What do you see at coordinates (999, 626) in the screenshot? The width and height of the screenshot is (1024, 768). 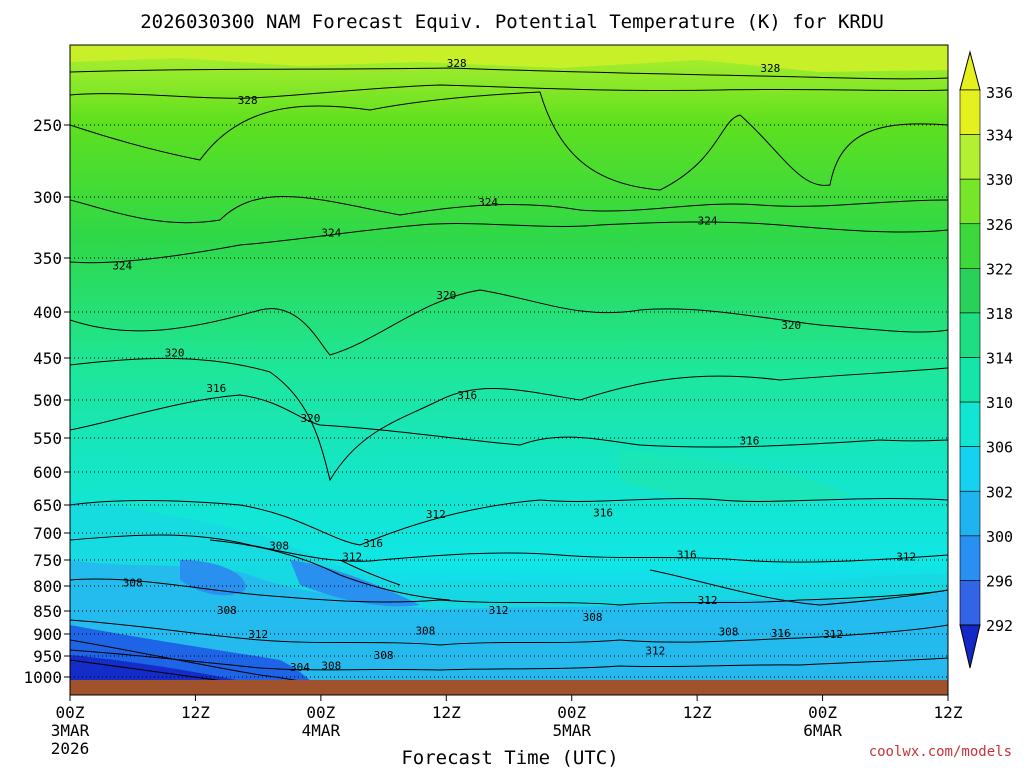 I see `colorbar-label: 292` at bounding box center [999, 626].